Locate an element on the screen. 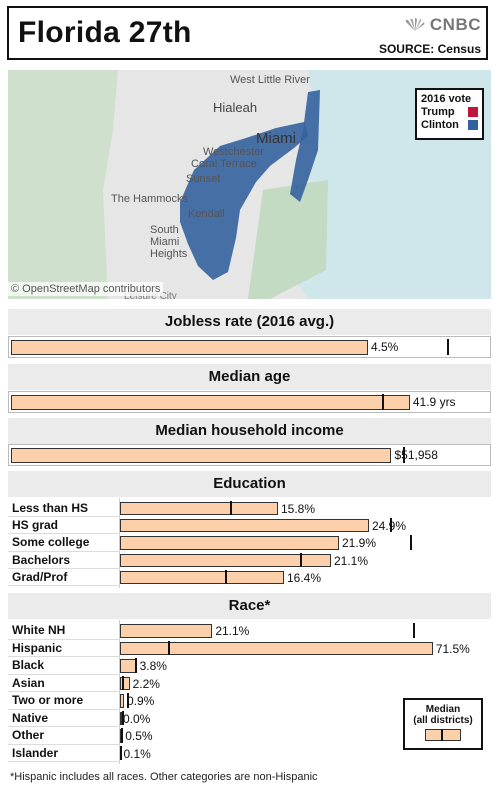 The width and height of the screenshot is (499, 792). category-label: Two or more is located at coordinates (64, 701).